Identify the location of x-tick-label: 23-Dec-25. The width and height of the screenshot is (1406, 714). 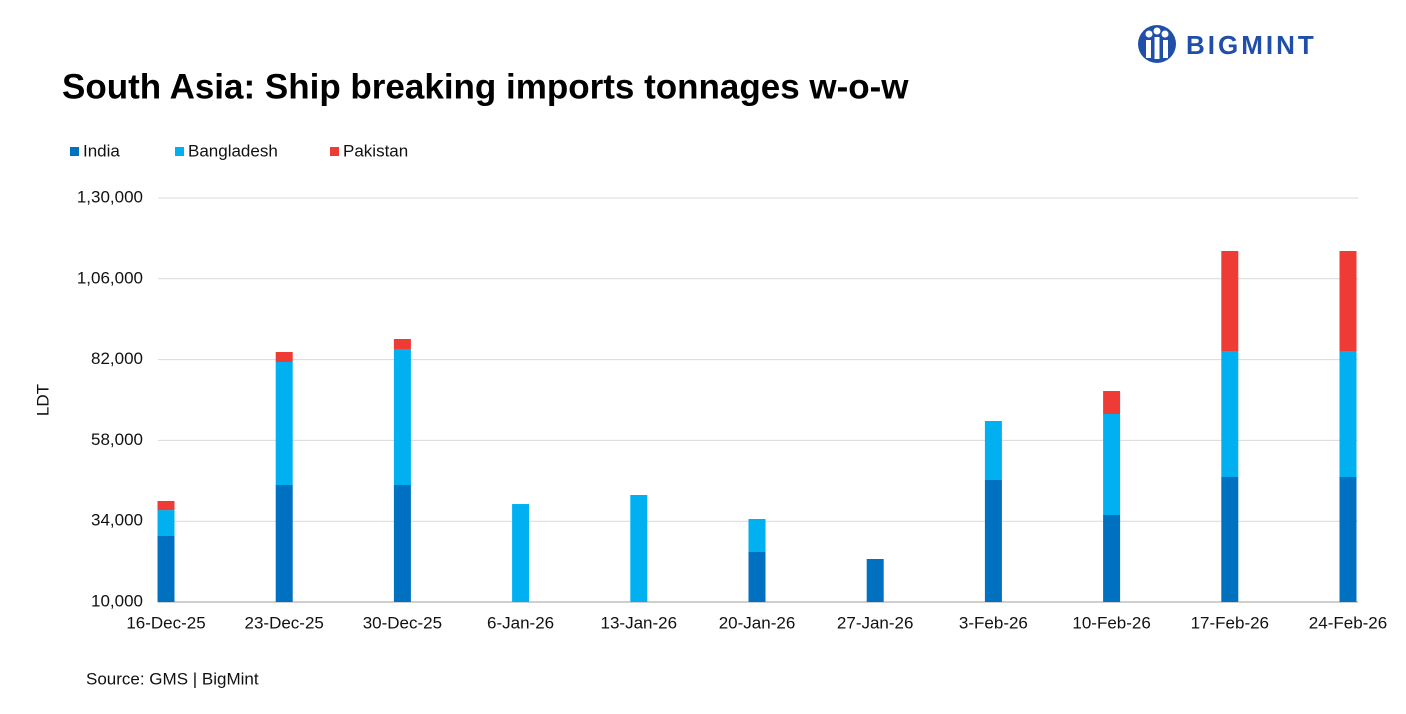
(284, 622).